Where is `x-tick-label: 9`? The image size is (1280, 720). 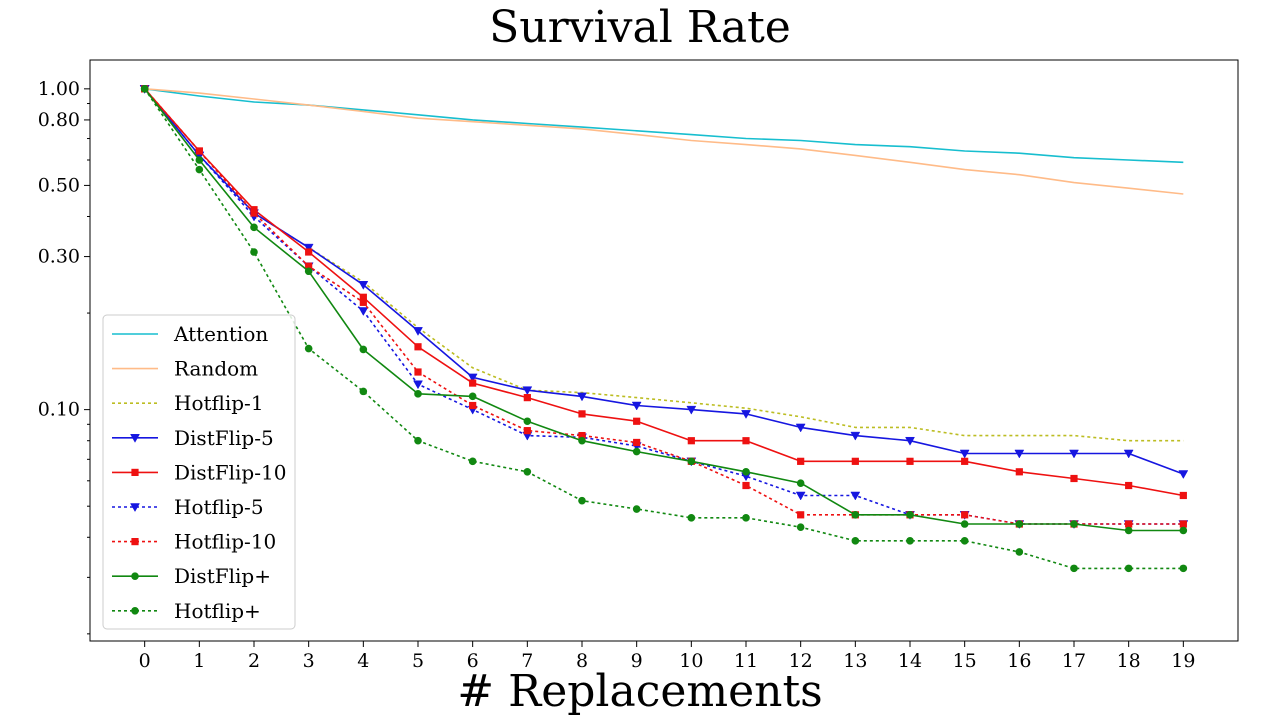 x-tick-label: 9 is located at coordinates (637, 661).